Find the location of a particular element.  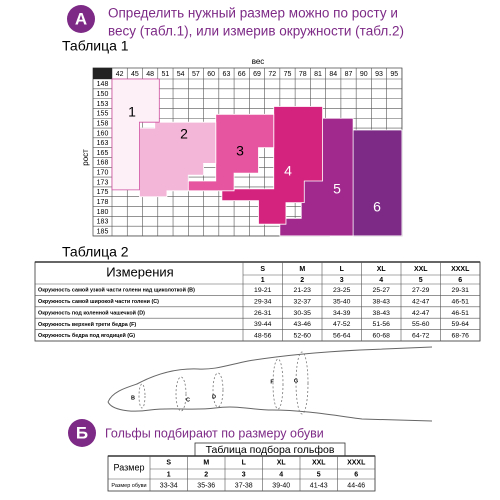

cell-text: вес is located at coordinates (258, 61).